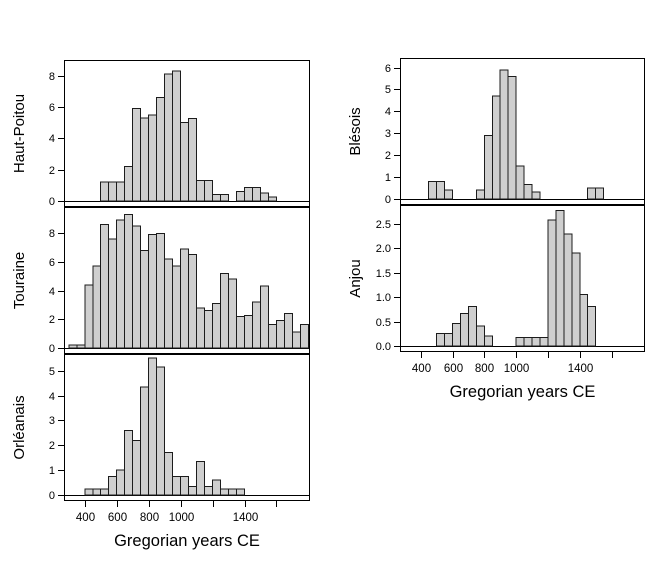 The height and width of the screenshot is (576, 672). I want to click on y-tick-label: 1.0, so click(383, 298).